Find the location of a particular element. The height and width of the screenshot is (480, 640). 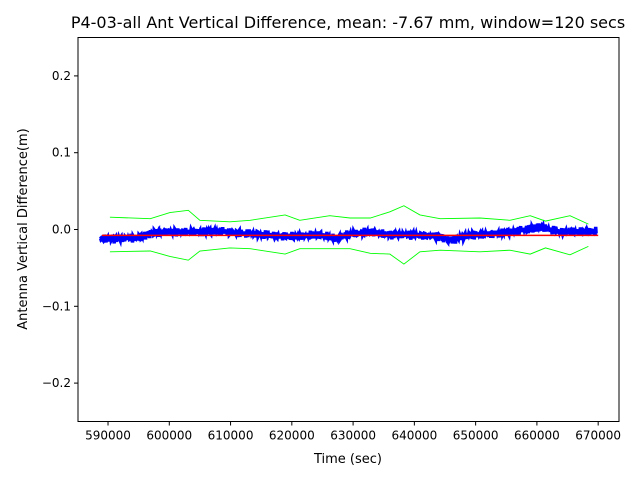

x-tick-label: 610000 is located at coordinates (231, 436).